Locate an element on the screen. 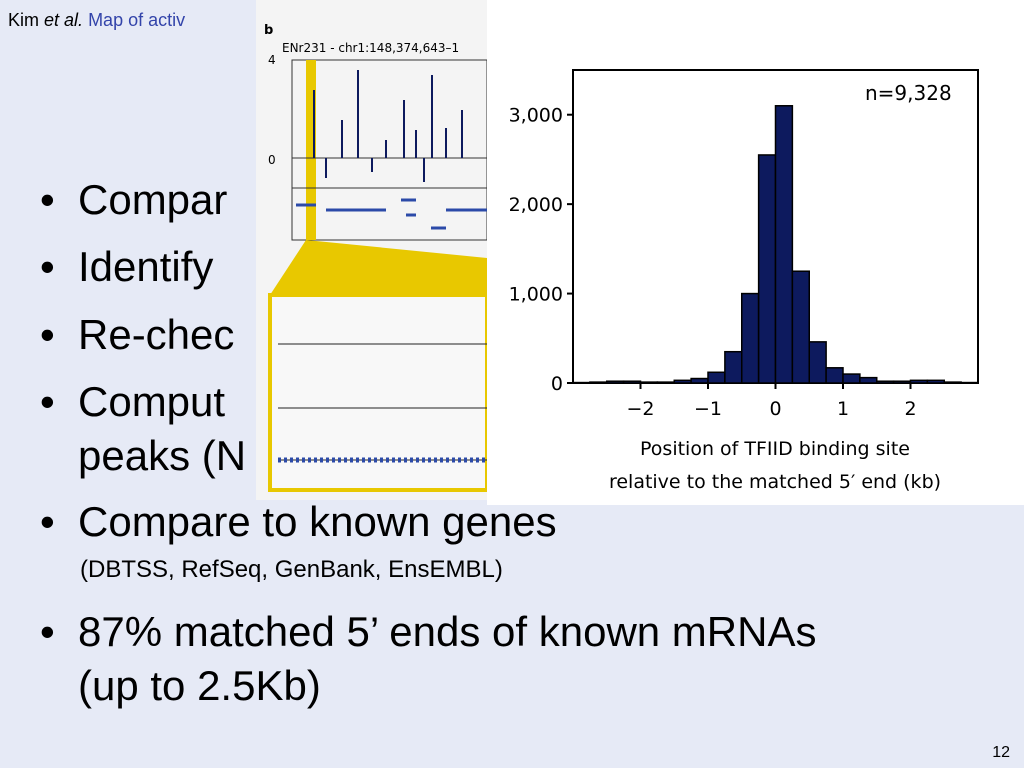 The image size is (1024, 768). y-tick-label: 1,000 is located at coordinates (536, 295).